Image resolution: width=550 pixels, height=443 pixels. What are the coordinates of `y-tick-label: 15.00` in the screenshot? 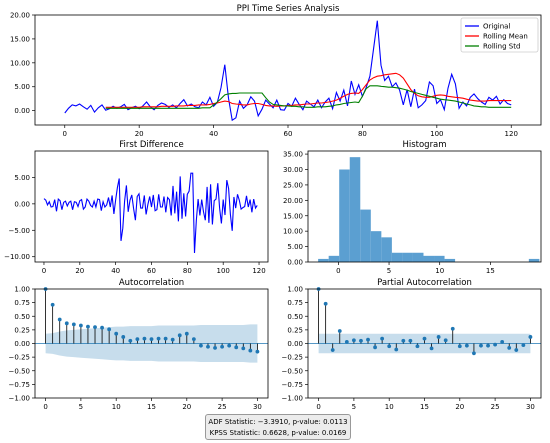 It's located at (20, 39).